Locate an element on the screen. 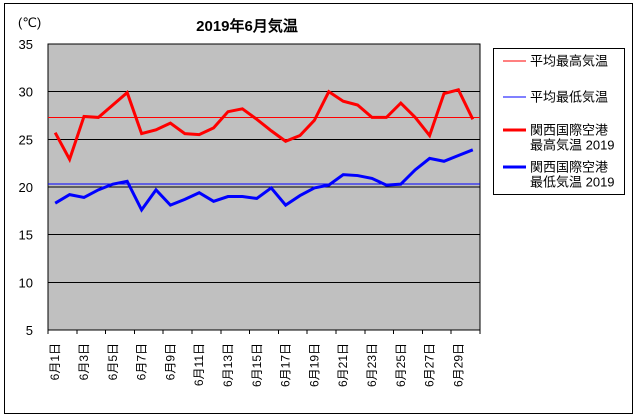 The height and width of the screenshot is (420, 640). legend-entry-avg-low: 平均最低気温 is located at coordinates (555, 97).